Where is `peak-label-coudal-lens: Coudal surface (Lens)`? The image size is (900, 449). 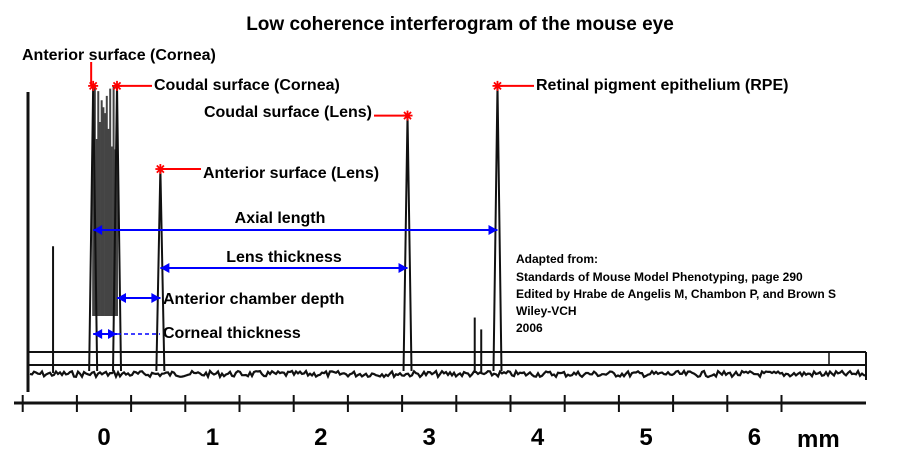 peak-label-coudal-lens: Coudal surface (Lens) is located at coordinates (288, 112).